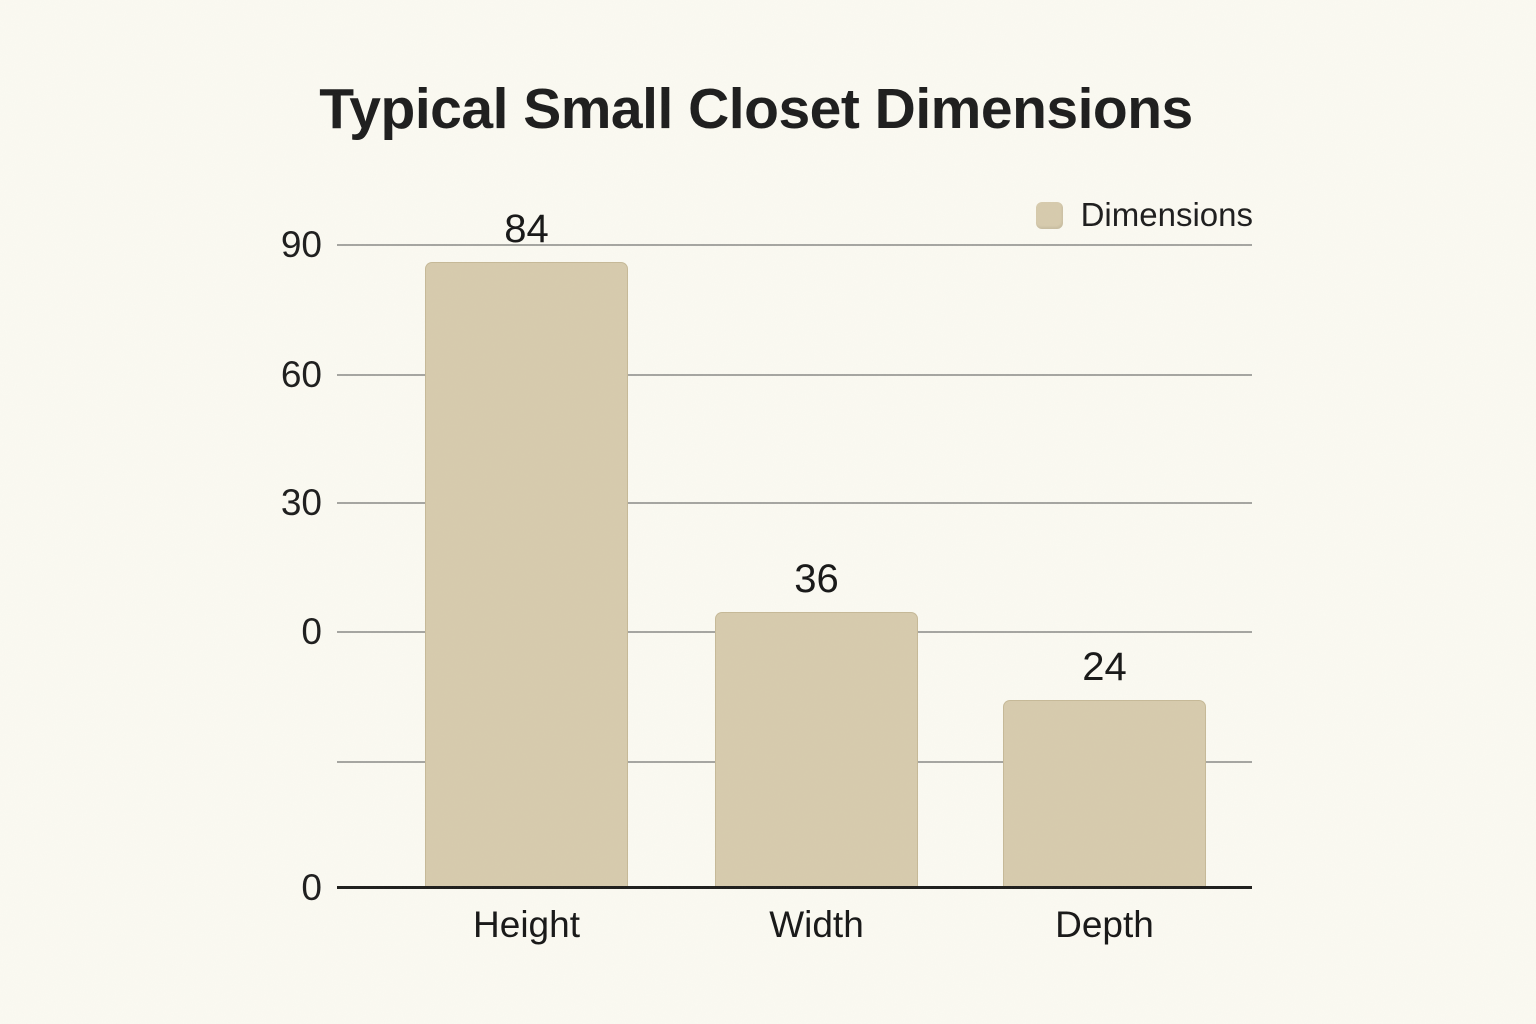 The width and height of the screenshot is (1536, 1024). I want to click on y-axis-tick-label: 60, so click(301, 374).